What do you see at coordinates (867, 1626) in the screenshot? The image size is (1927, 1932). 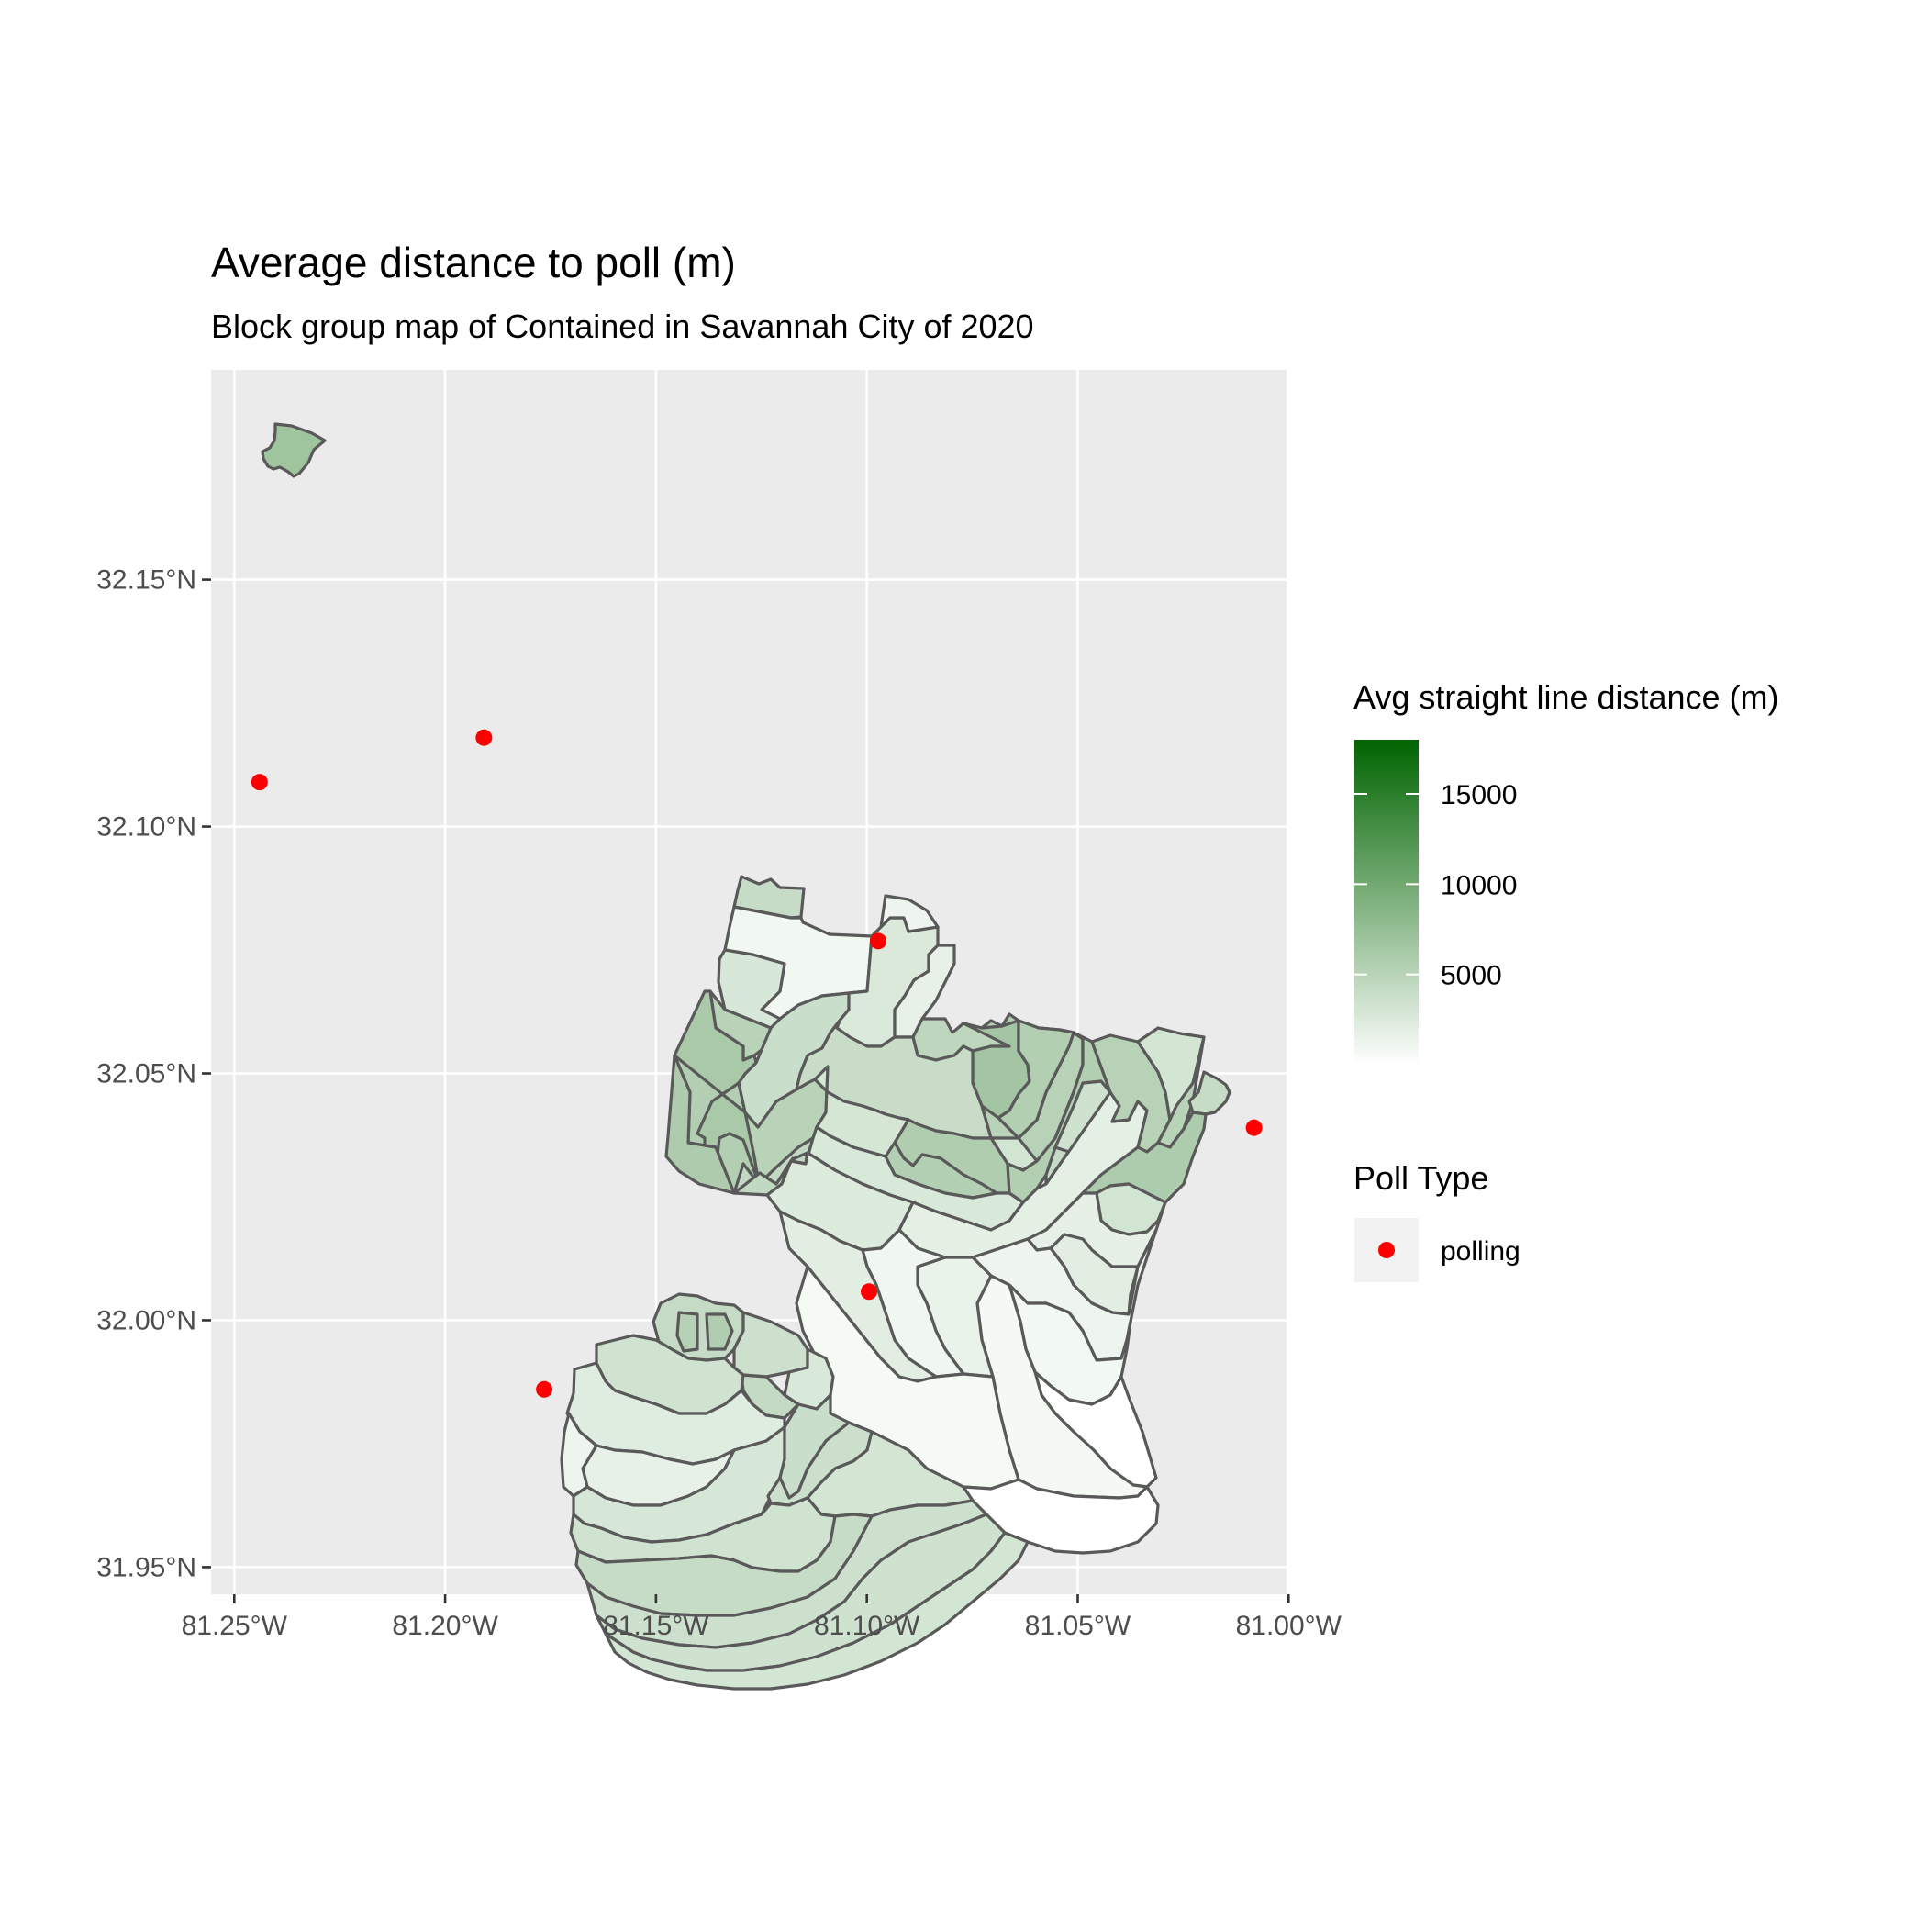 I see `x-tick-label: 81.10°W` at bounding box center [867, 1626].